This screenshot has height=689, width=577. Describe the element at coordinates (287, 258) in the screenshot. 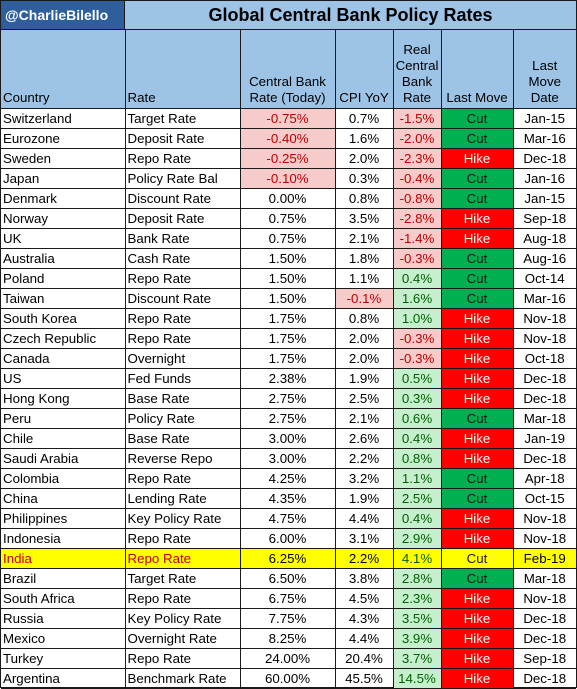

I see `cell-central-bank-rate: 1.50%` at that location.